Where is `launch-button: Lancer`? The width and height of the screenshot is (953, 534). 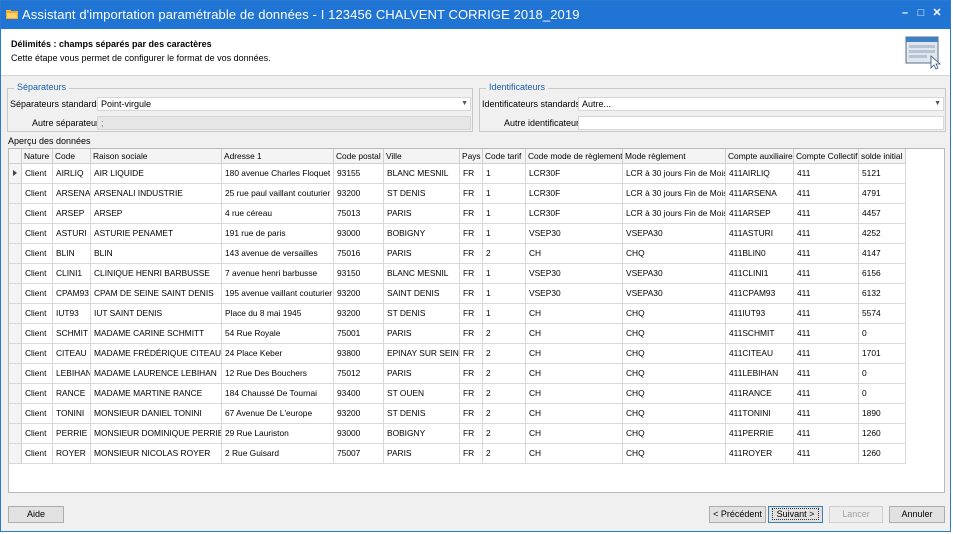 launch-button: Lancer is located at coordinates (856, 514).